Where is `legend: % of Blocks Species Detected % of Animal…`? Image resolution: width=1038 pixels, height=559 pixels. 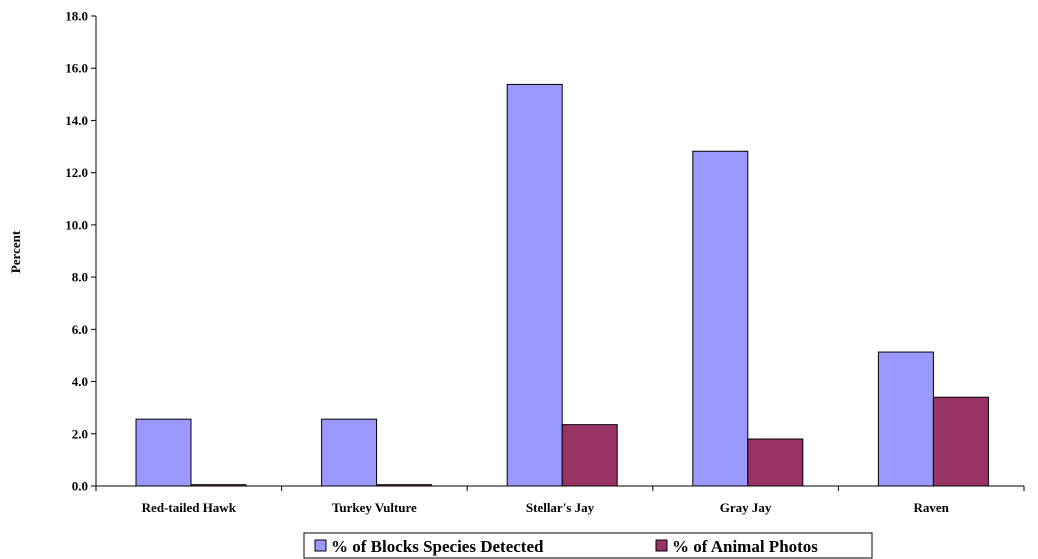 legend: % of Blocks Species Detected % of Animal… is located at coordinates (588, 545).